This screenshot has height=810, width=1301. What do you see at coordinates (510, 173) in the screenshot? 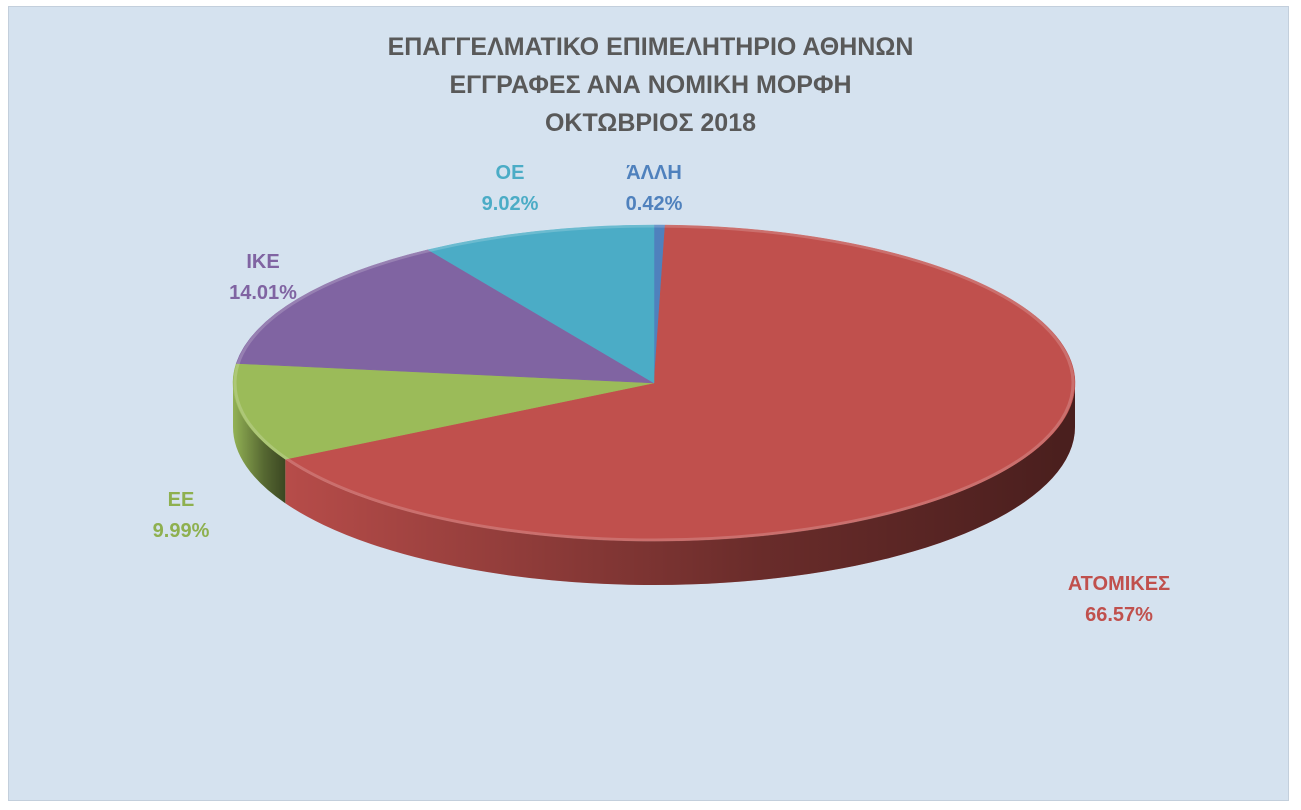
I see `slice-label-5: ΟΕ` at bounding box center [510, 173].